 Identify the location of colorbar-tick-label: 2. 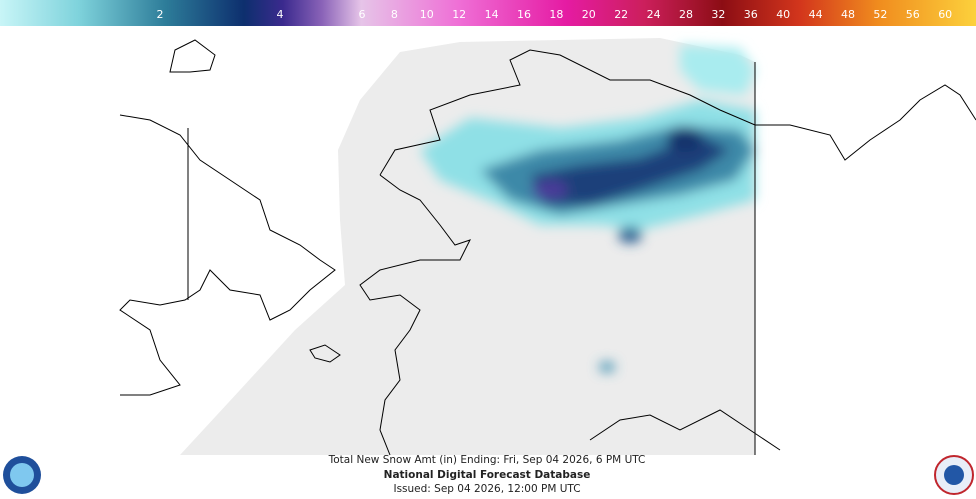
(160, 14).